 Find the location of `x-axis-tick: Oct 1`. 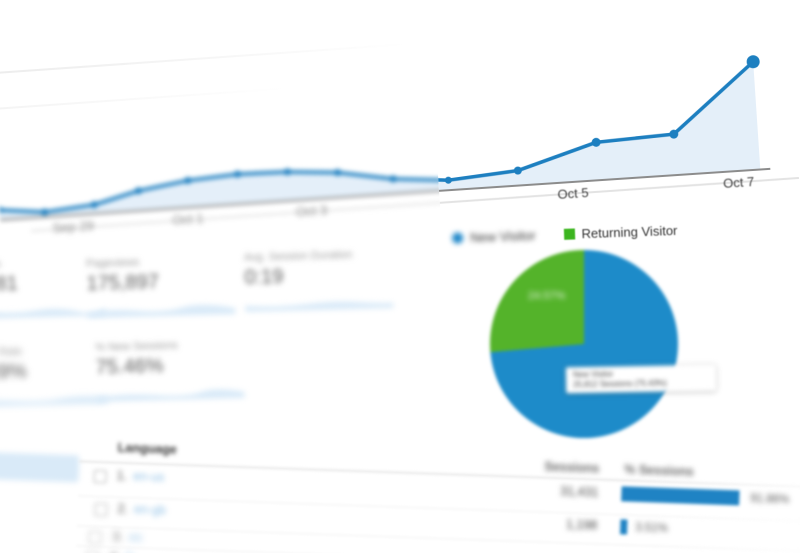

x-axis-tick: Oct 1 is located at coordinates (187, 219).